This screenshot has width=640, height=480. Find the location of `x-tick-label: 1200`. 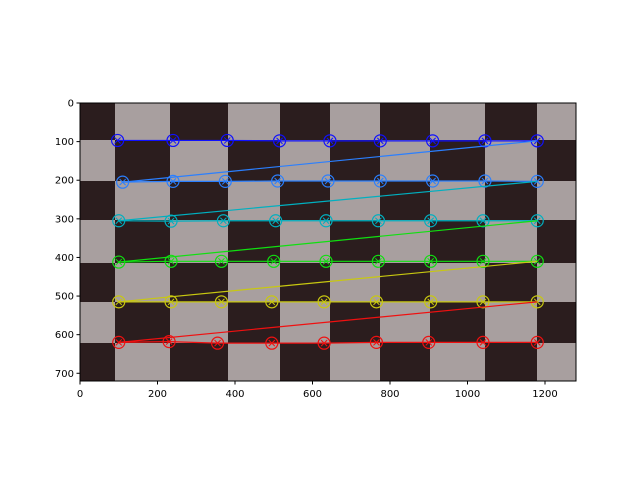

x-tick-label: 1200 is located at coordinates (544, 394).